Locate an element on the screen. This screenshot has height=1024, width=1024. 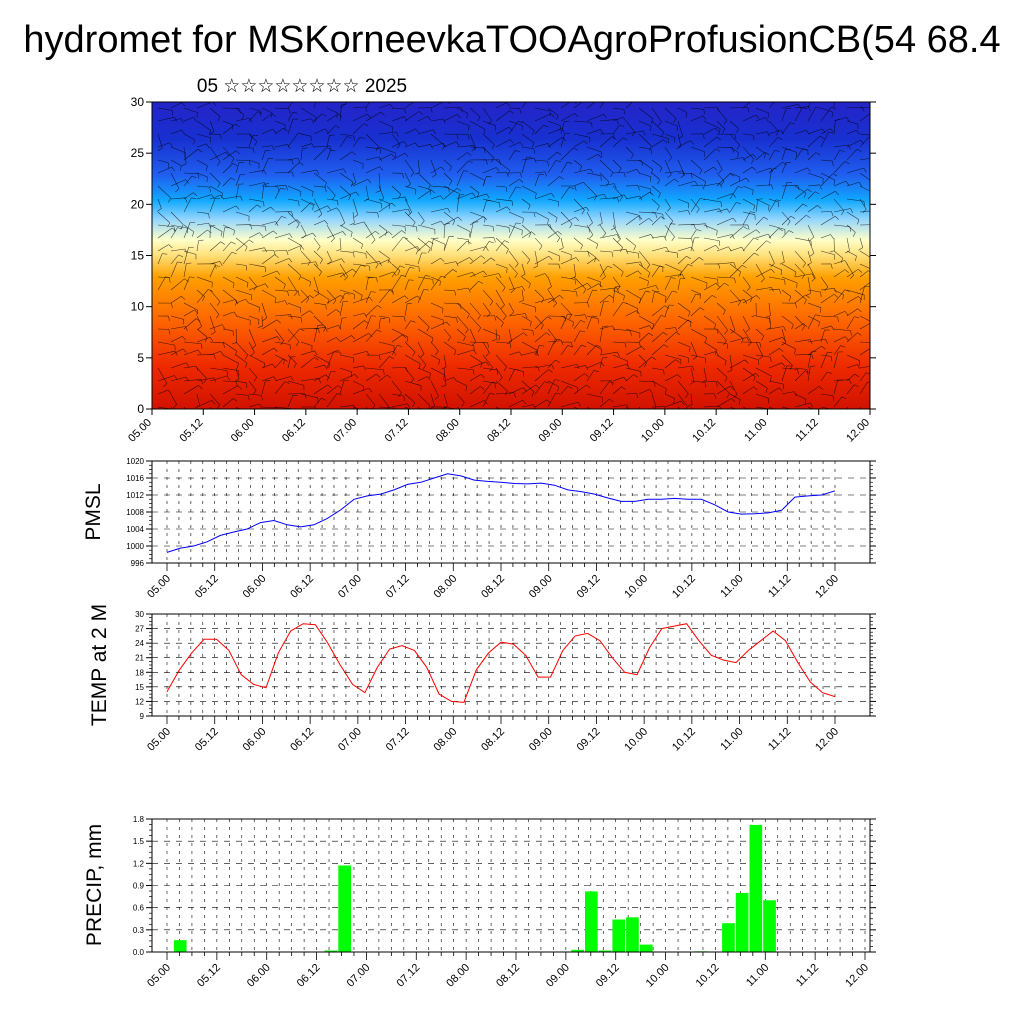
pmsl-xtick-label: 06.00 is located at coordinates (255, 587).